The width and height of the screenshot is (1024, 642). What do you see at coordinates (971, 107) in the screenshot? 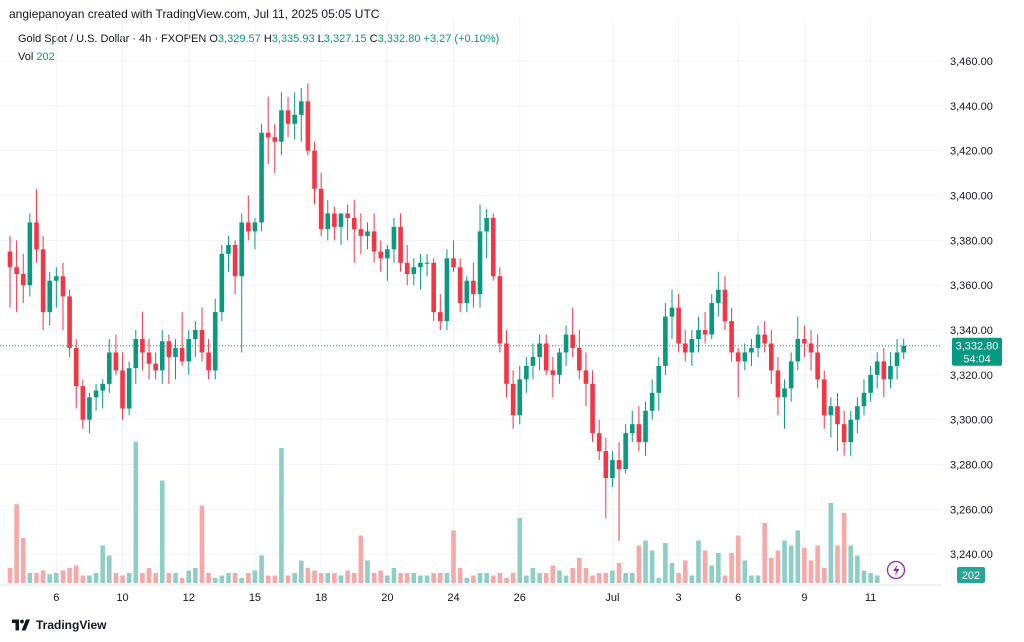
I see `price-tick-label: 3,440.00` at bounding box center [971, 107].